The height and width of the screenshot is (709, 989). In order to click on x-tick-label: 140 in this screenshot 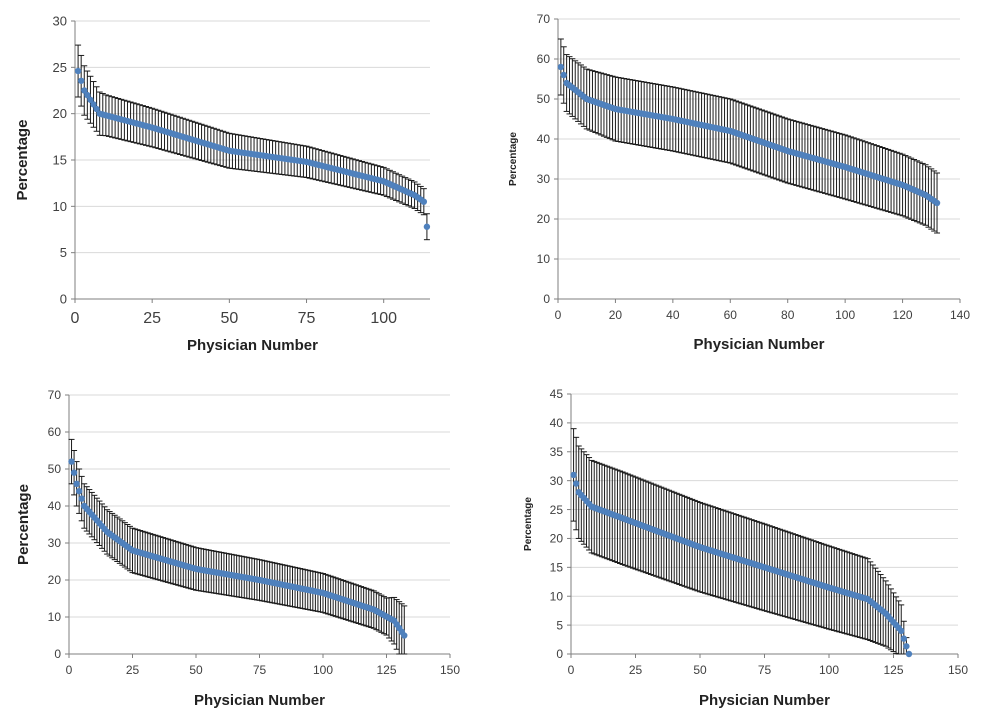, I will do `click(960, 315)`.